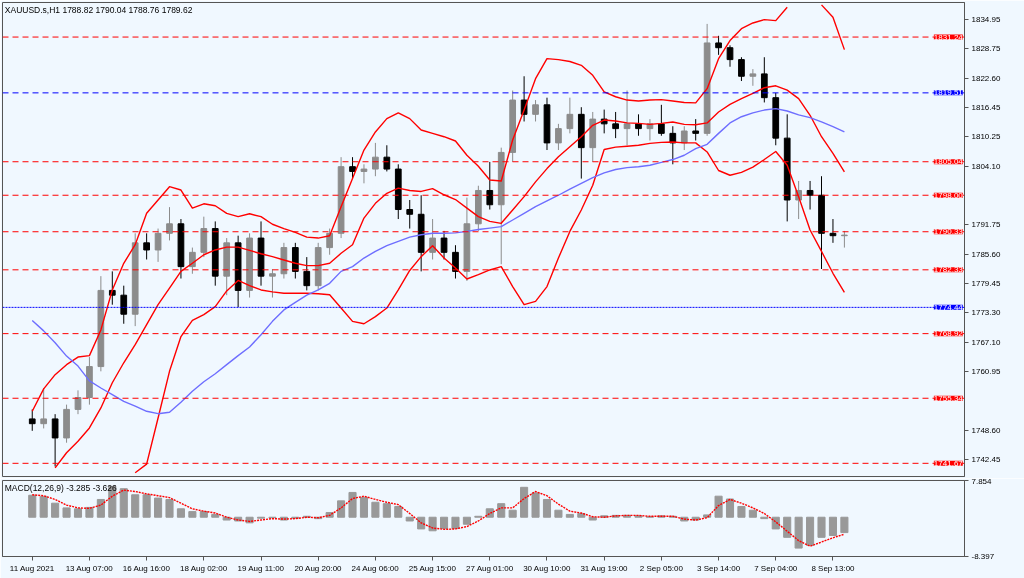  What do you see at coordinates (718, 568) in the screenshot?
I see `x-tick-label: 3 Sep 14:00` at bounding box center [718, 568].